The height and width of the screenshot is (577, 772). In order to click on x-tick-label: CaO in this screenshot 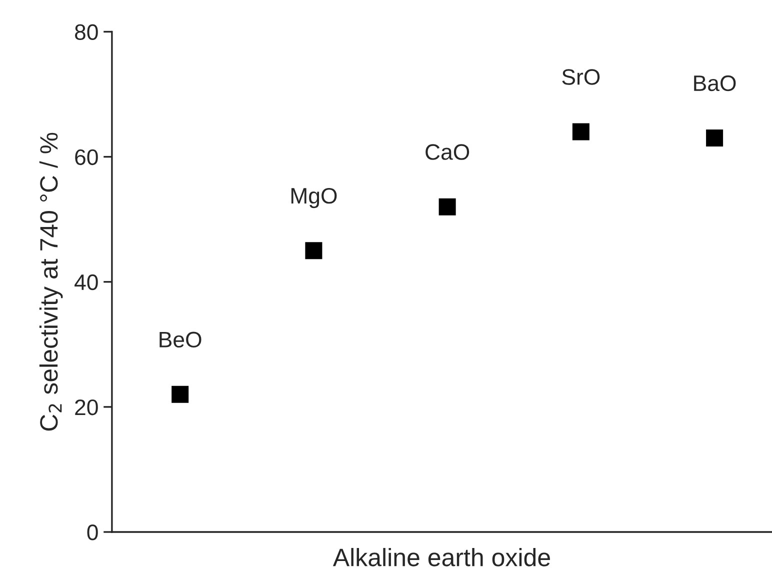, I will do `click(448, 152)`.